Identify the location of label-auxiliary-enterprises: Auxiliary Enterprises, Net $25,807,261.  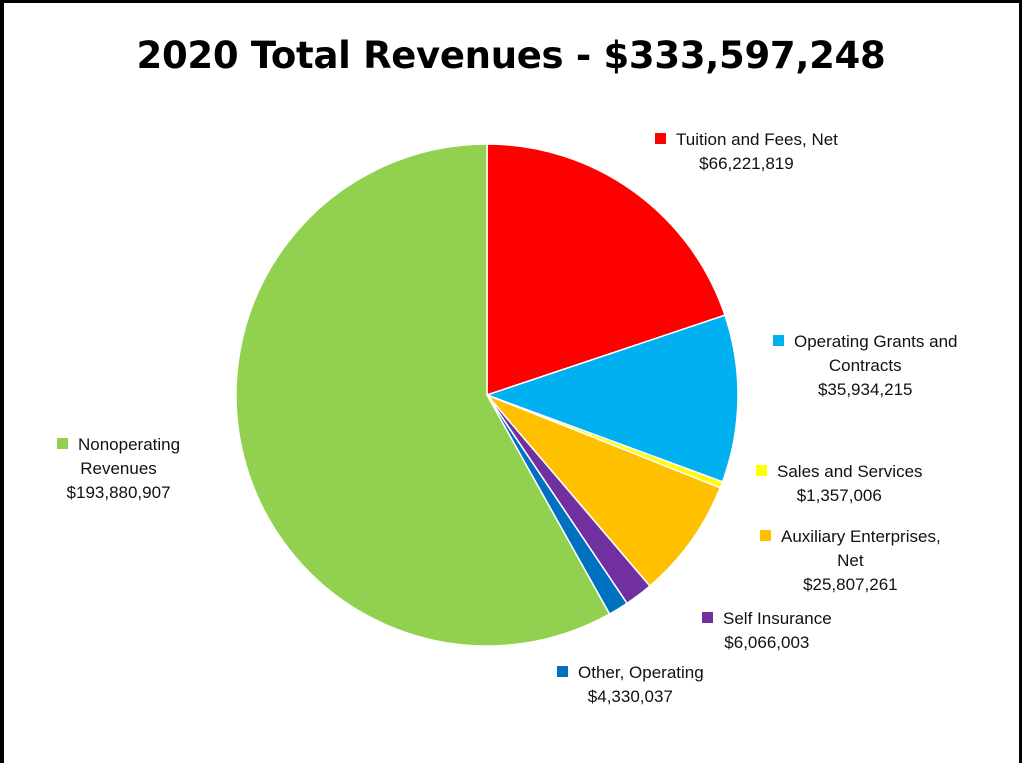
(850, 561).